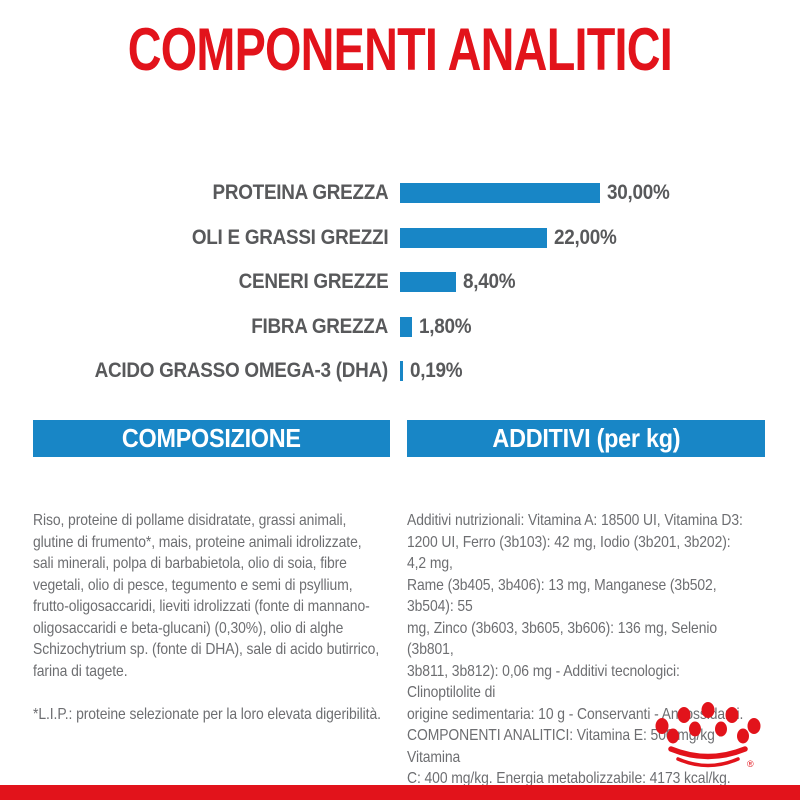  I want to click on chart-value-label: 22,00%, so click(585, 237).